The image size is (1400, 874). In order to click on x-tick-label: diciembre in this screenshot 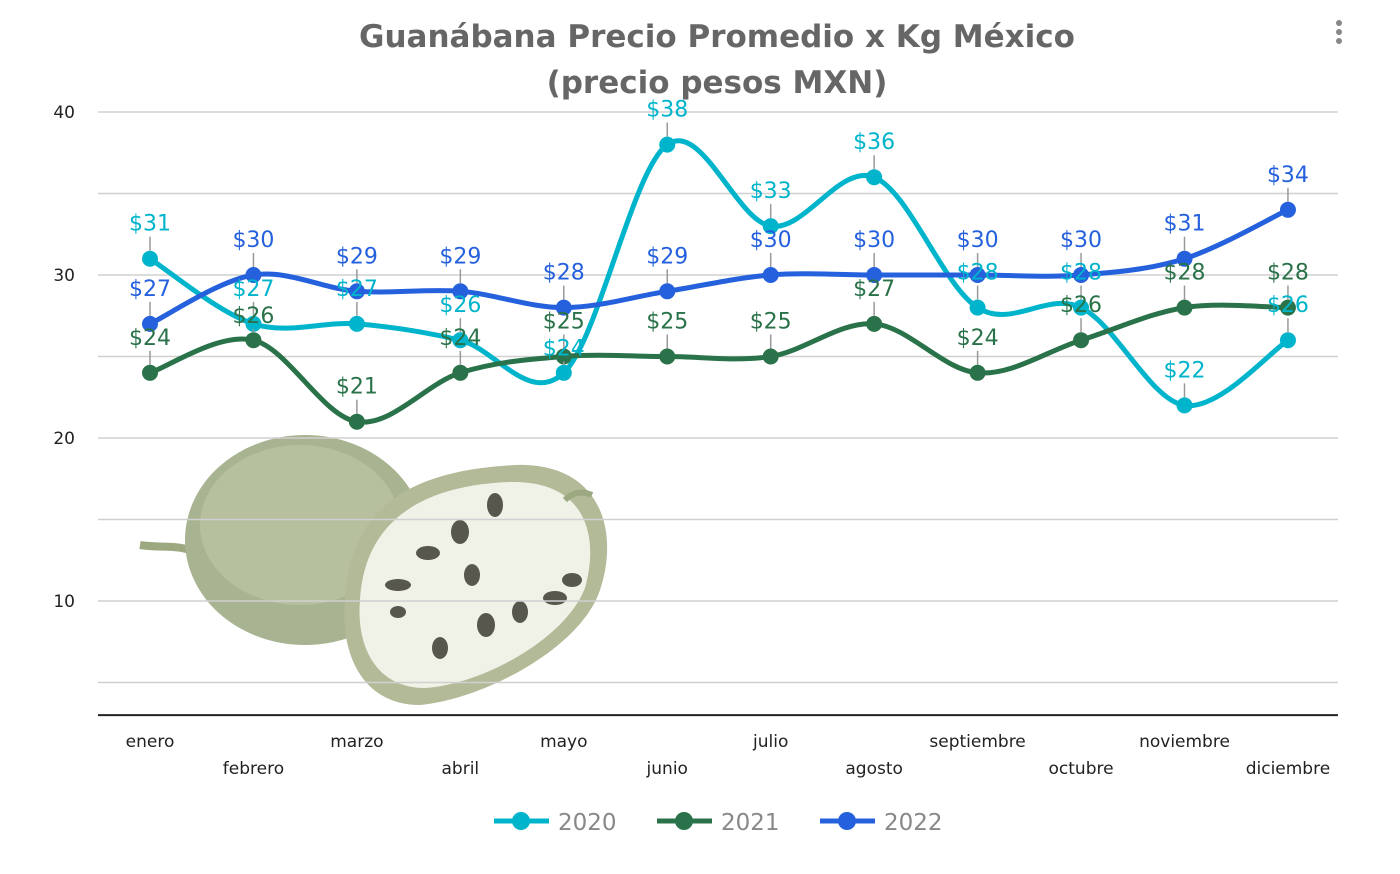, I will do `click(1288, 769)`.